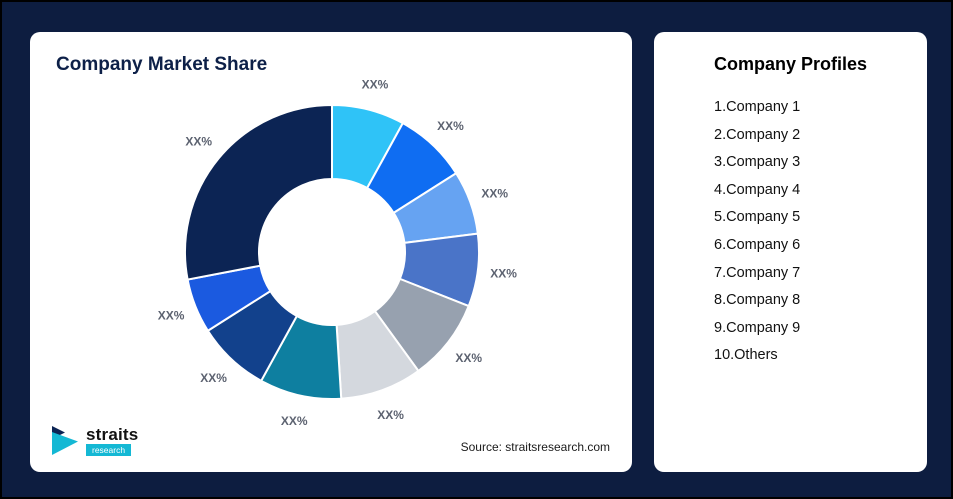 This screenshot has height=499, width=953. I want to click on list-item: 2.Company 2, so click(757, 134).